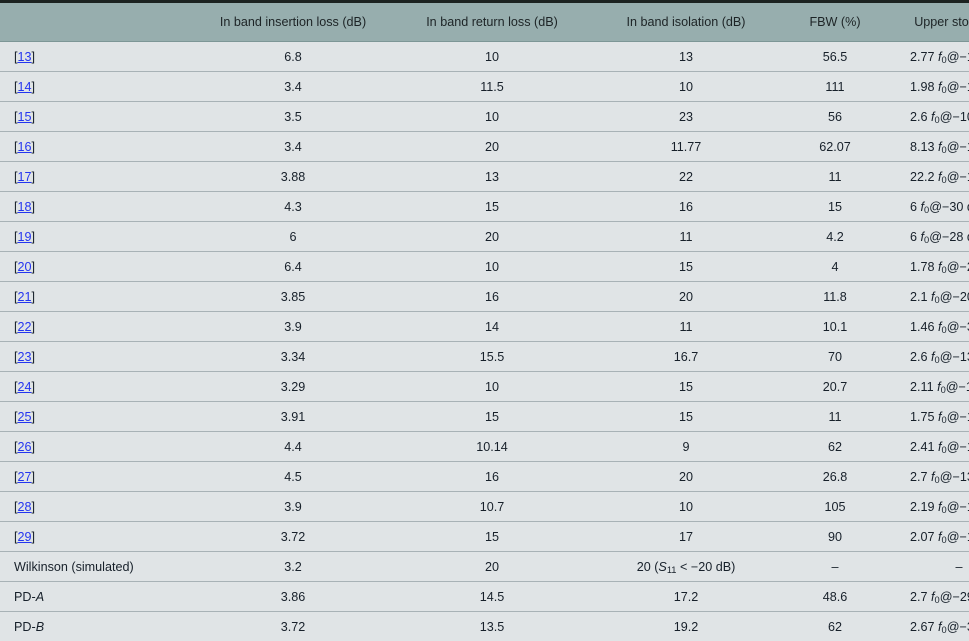  I want to click on stopband-level: @−10 dB, so click(958, 87).